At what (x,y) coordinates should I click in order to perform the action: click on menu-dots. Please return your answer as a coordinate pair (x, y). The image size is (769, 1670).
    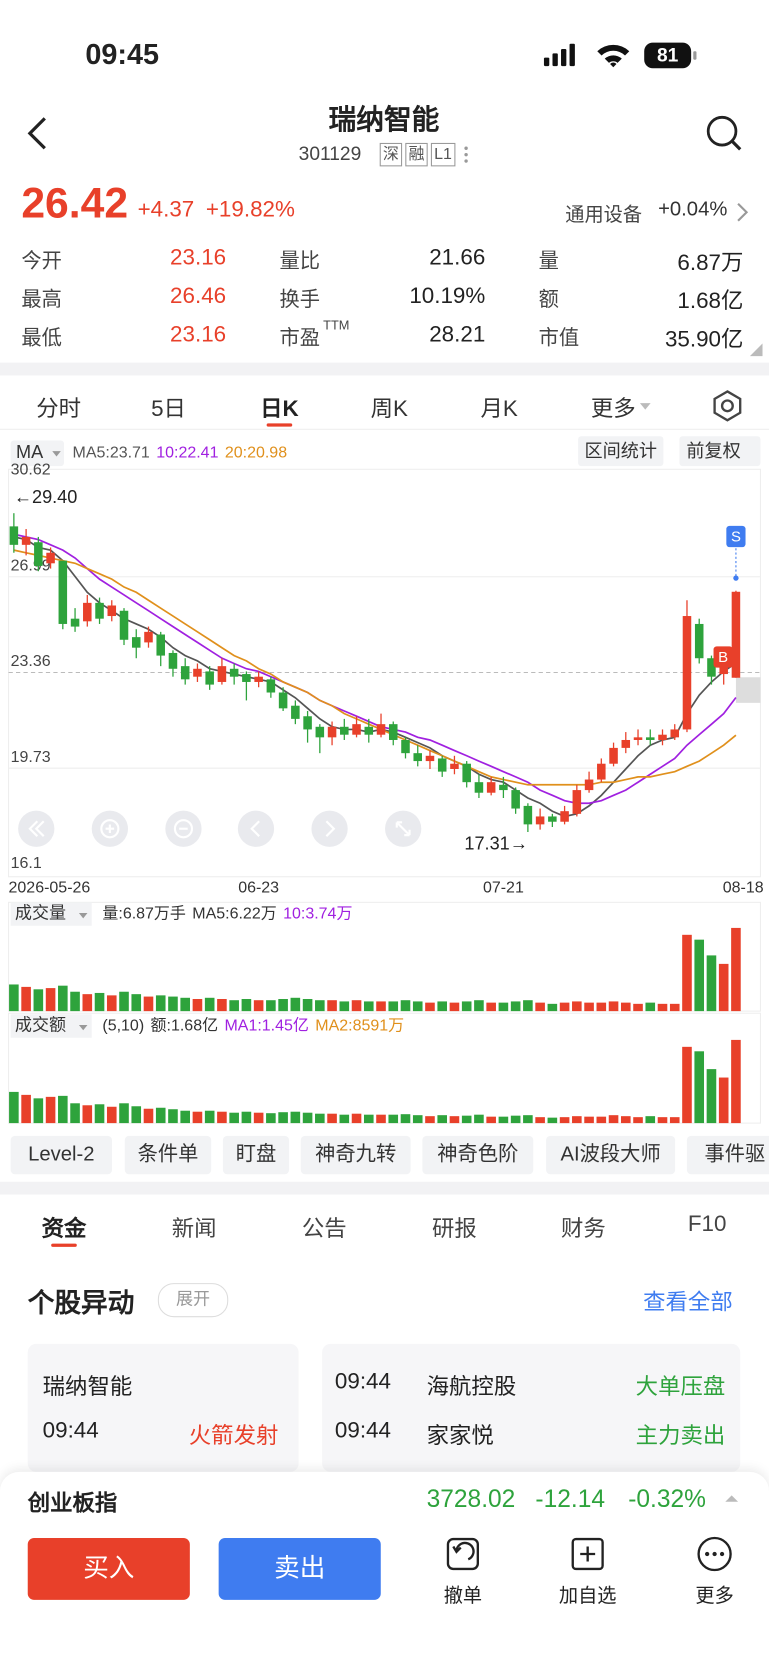
    Looking at the image, I should click on (466, 155).